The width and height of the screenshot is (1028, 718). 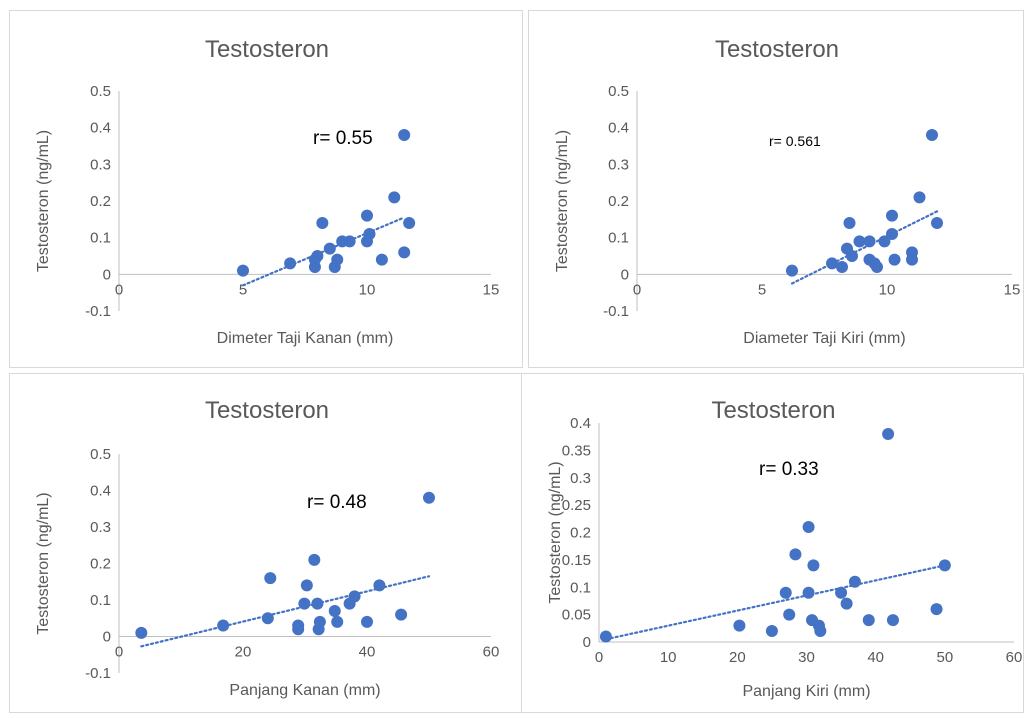 What do you see at coordinates (789, 469) in the screenshot?
I see `correlation-annotation: r= 0.33` at bounding box center [789, 469].